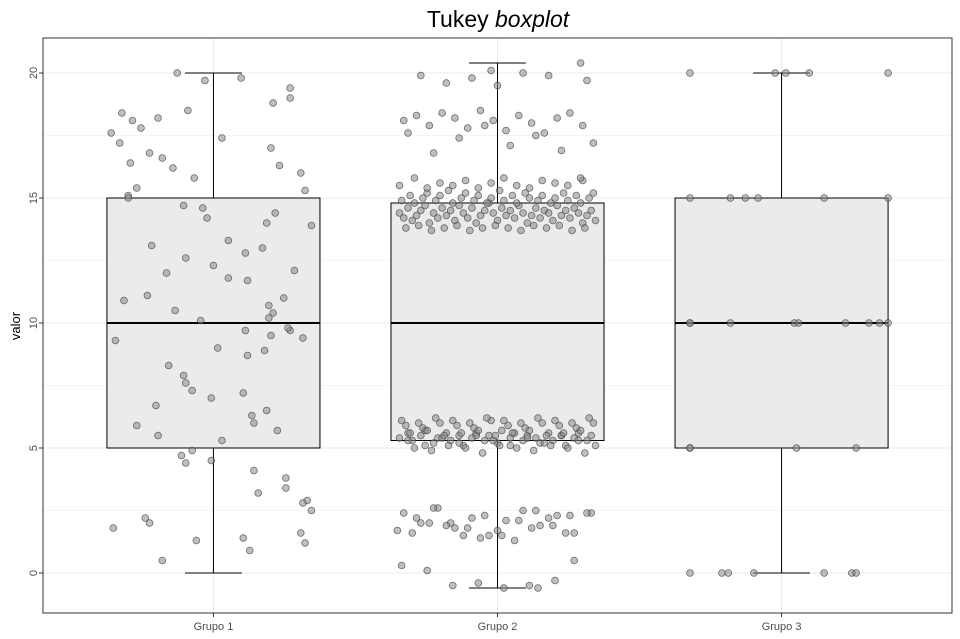 The width and height of the screenshot is (960, 639). What do you see at coordinates (533, 19) in the screenshot?
I see `chart-title-italic: boxplot` at bounding box center [533, 19].